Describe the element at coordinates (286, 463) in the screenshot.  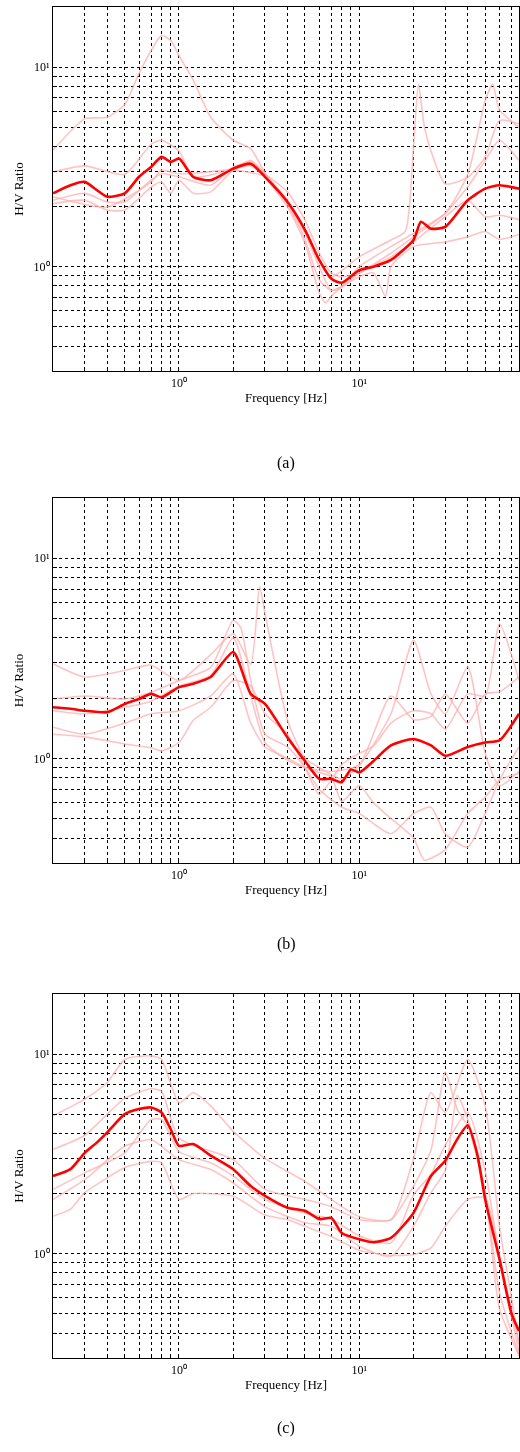
I see `text: (a)` at that location.